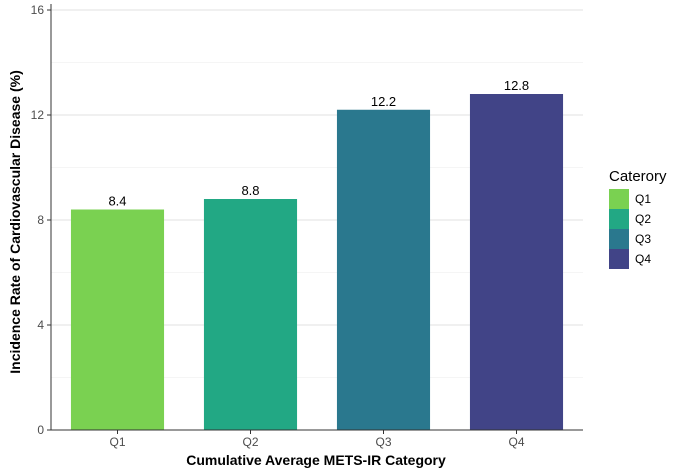  I want to click on data-label-q3: 12.2, so click(383, 101).